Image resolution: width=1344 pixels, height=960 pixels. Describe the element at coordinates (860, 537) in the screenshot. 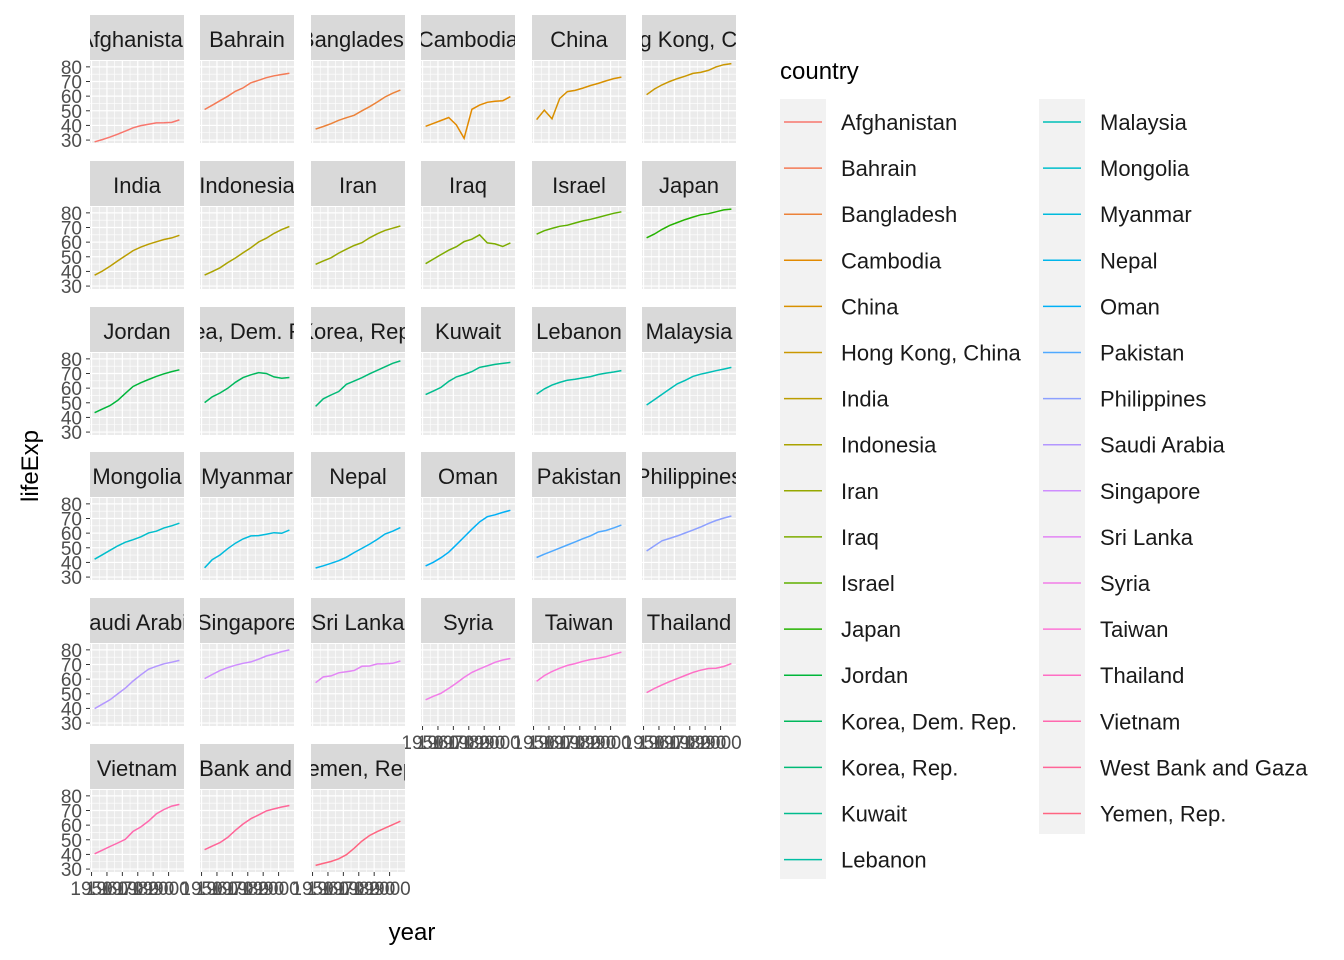

I see `legend-label: Iraq` at that location.